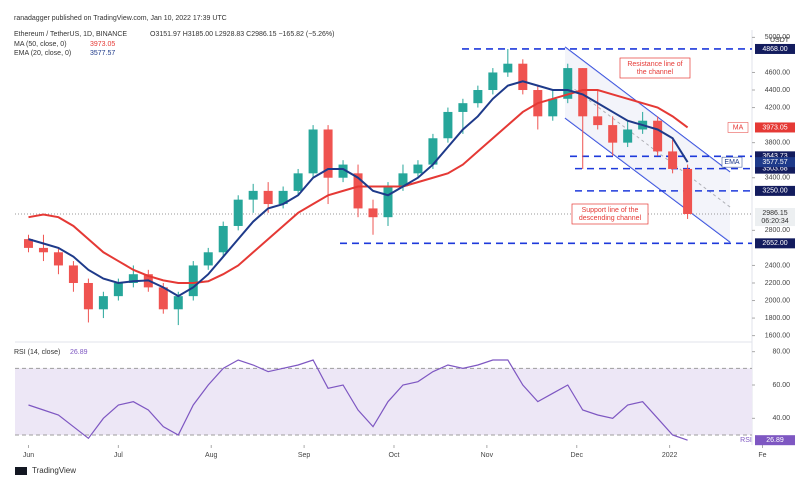 This screenshot has width=800, height=482. I want to click on unit: USDT, so click(780, 40).